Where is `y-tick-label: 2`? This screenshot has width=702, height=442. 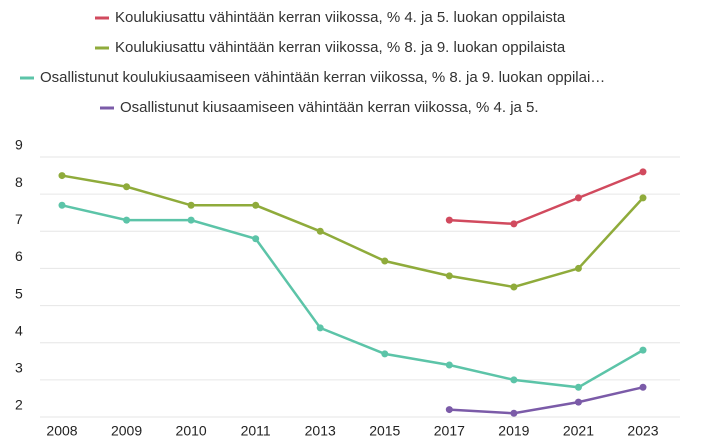
y-tick-label: 2 is located at coordinates (19, 405).